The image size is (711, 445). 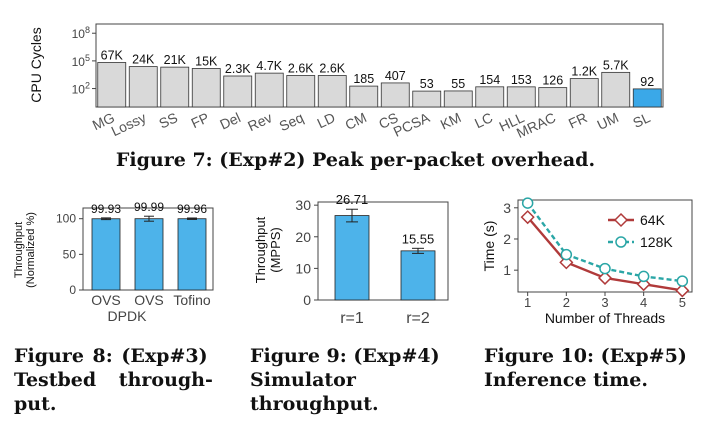 I want to click on fig7-category-label: Lossy, so click(x=129, y=124).